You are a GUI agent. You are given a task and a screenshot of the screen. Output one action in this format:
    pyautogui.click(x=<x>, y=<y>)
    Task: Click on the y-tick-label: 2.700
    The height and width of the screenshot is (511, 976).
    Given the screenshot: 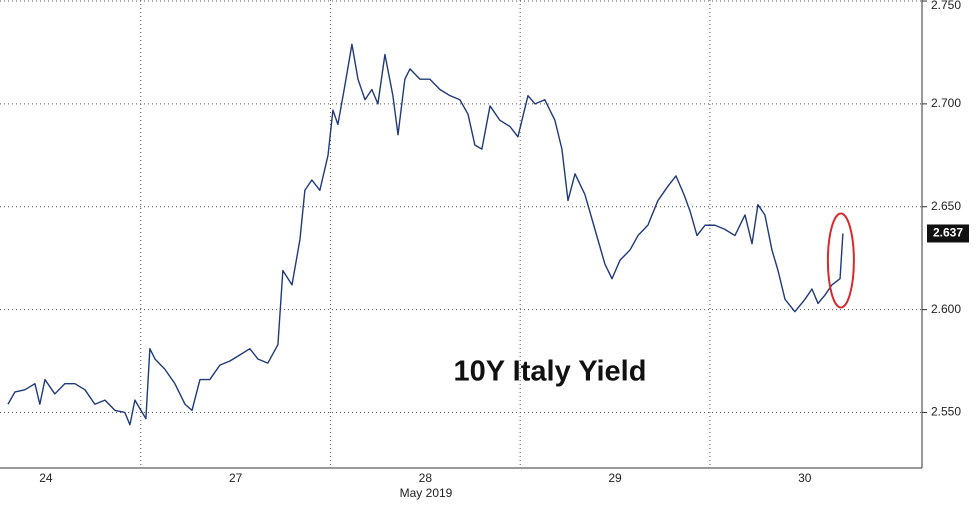 What is the action you would take?
    pyautogui.click(x=946, y=103)
    